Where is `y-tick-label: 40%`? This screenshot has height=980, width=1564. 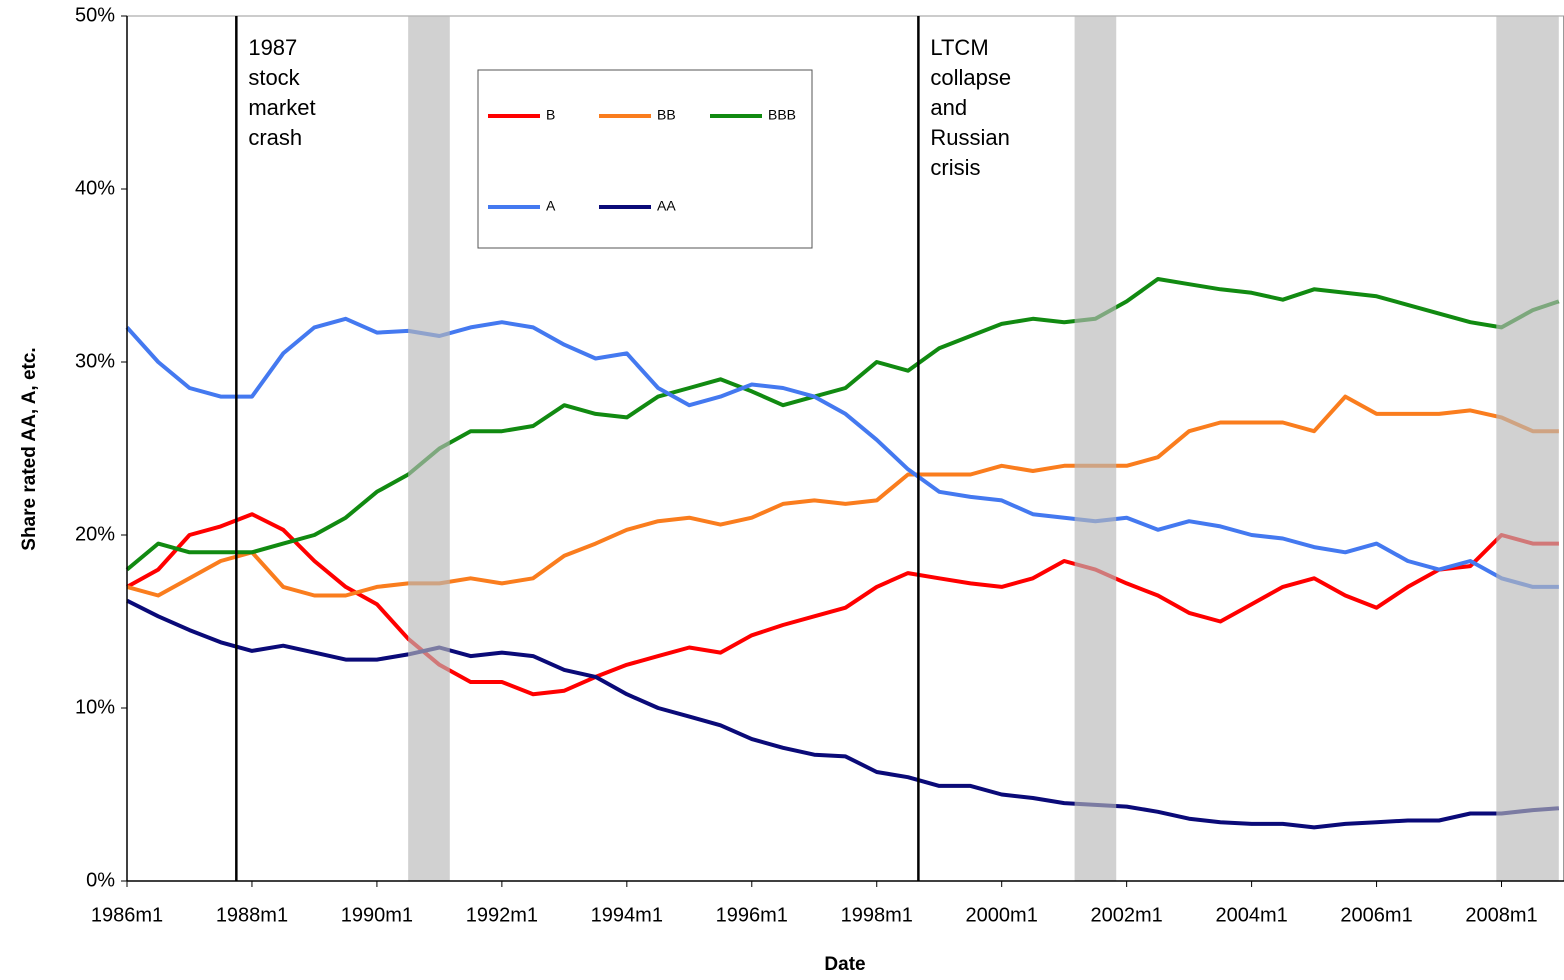 y-tick-label: 40% is located at coordinates (95, 188).